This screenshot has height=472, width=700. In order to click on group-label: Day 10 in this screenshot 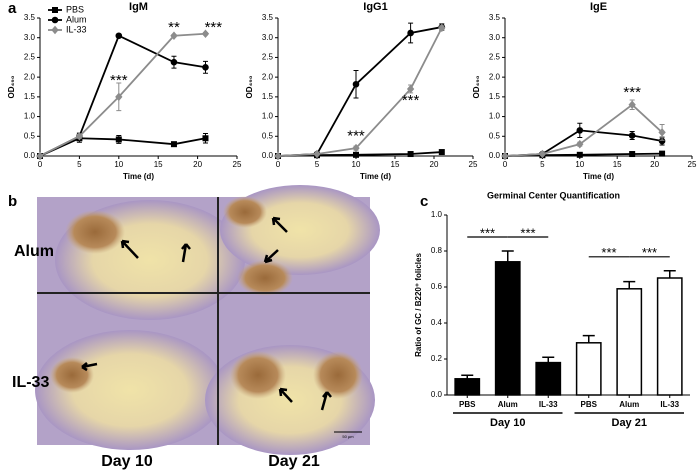, I will do `click(507, 423)`.